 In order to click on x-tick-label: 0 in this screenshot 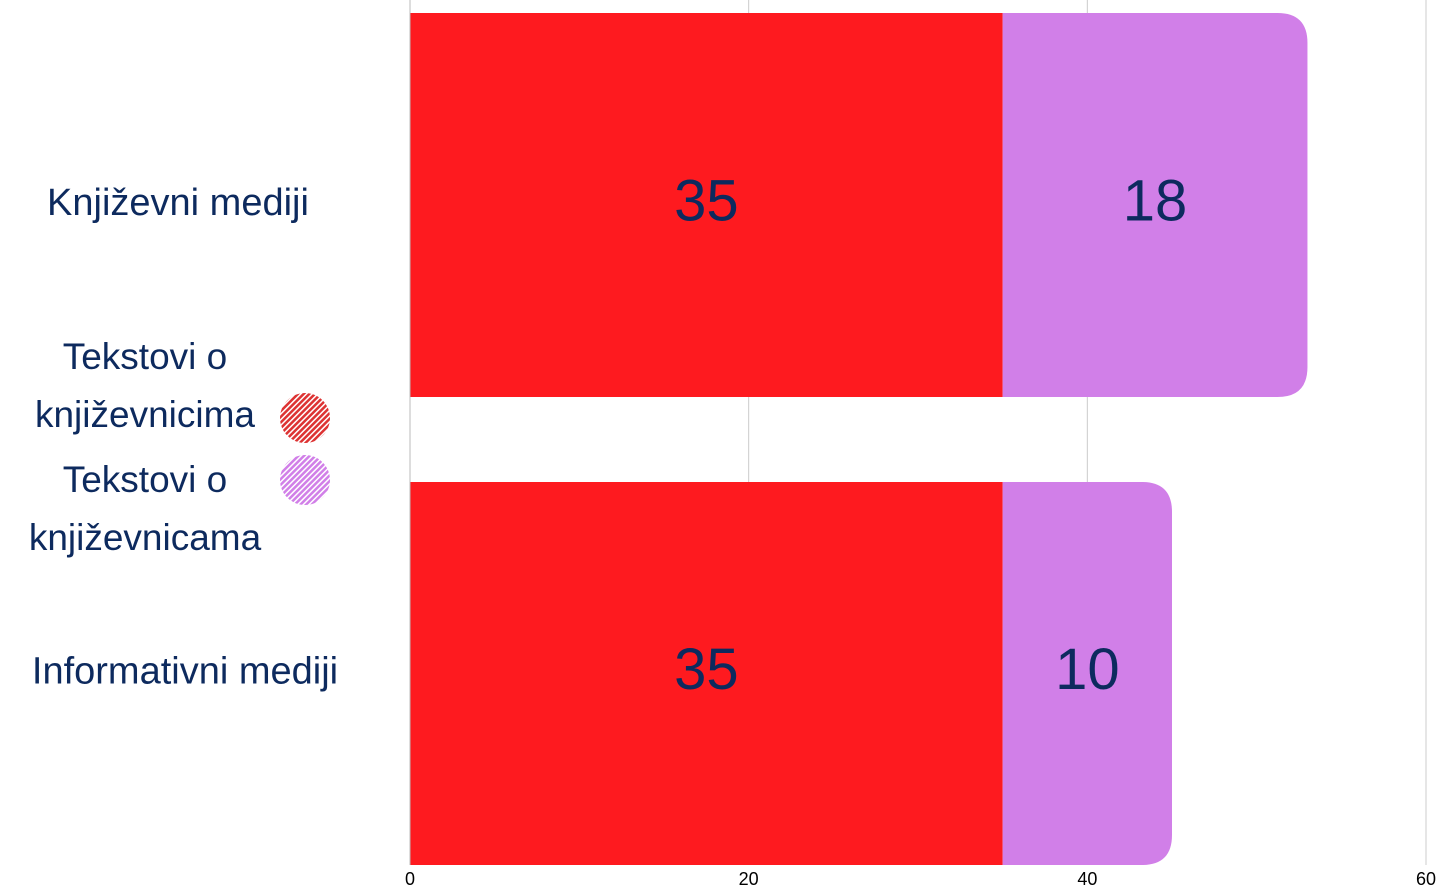, I will do `click(410, 878)`.